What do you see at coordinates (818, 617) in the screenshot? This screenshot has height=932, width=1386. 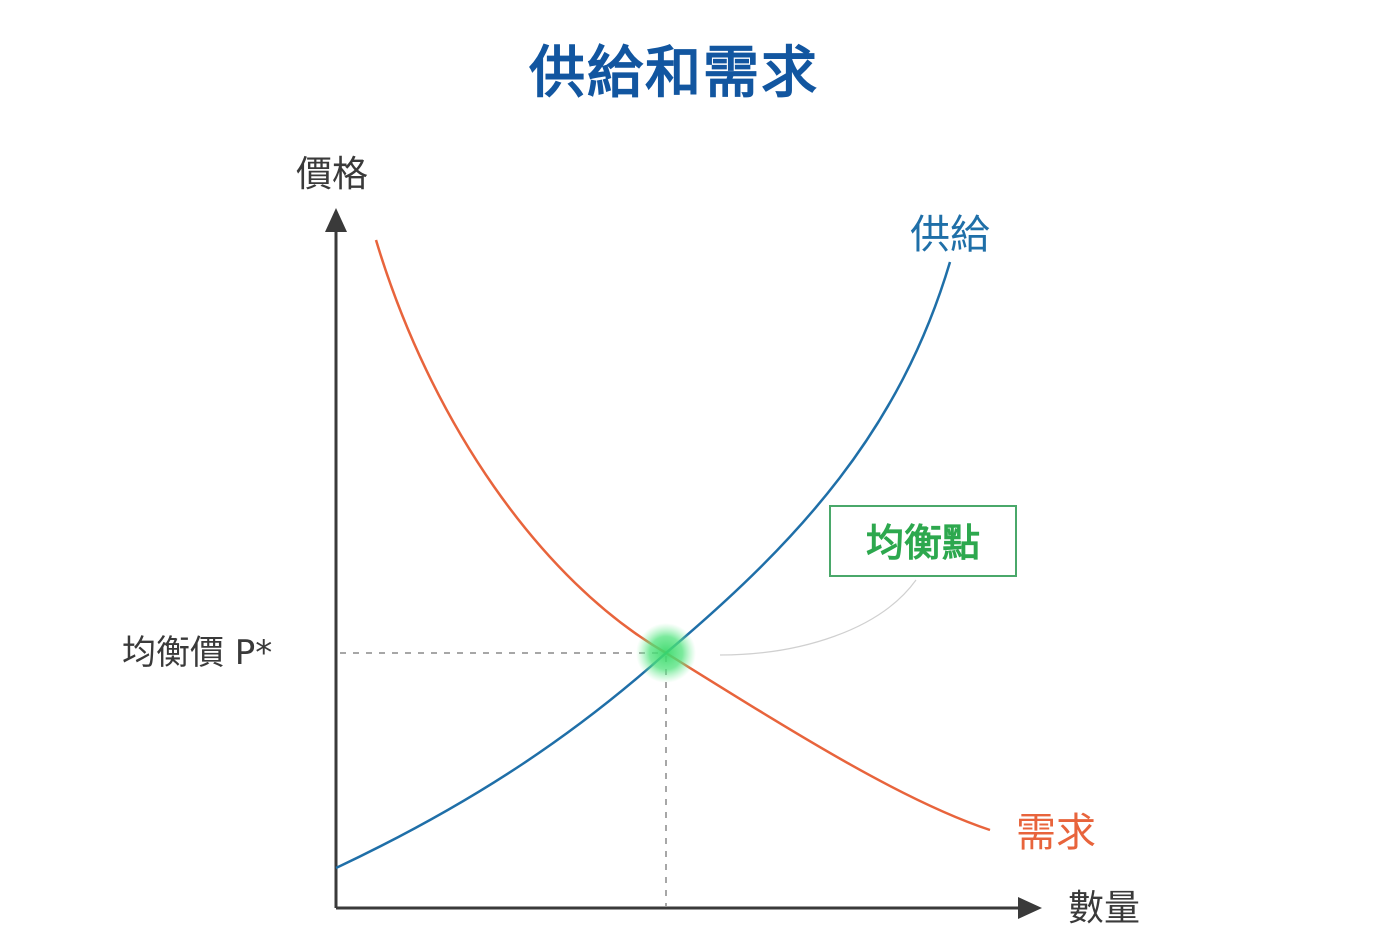 I see `equilibrium-callout-leader` at bounding box center [818, 617].